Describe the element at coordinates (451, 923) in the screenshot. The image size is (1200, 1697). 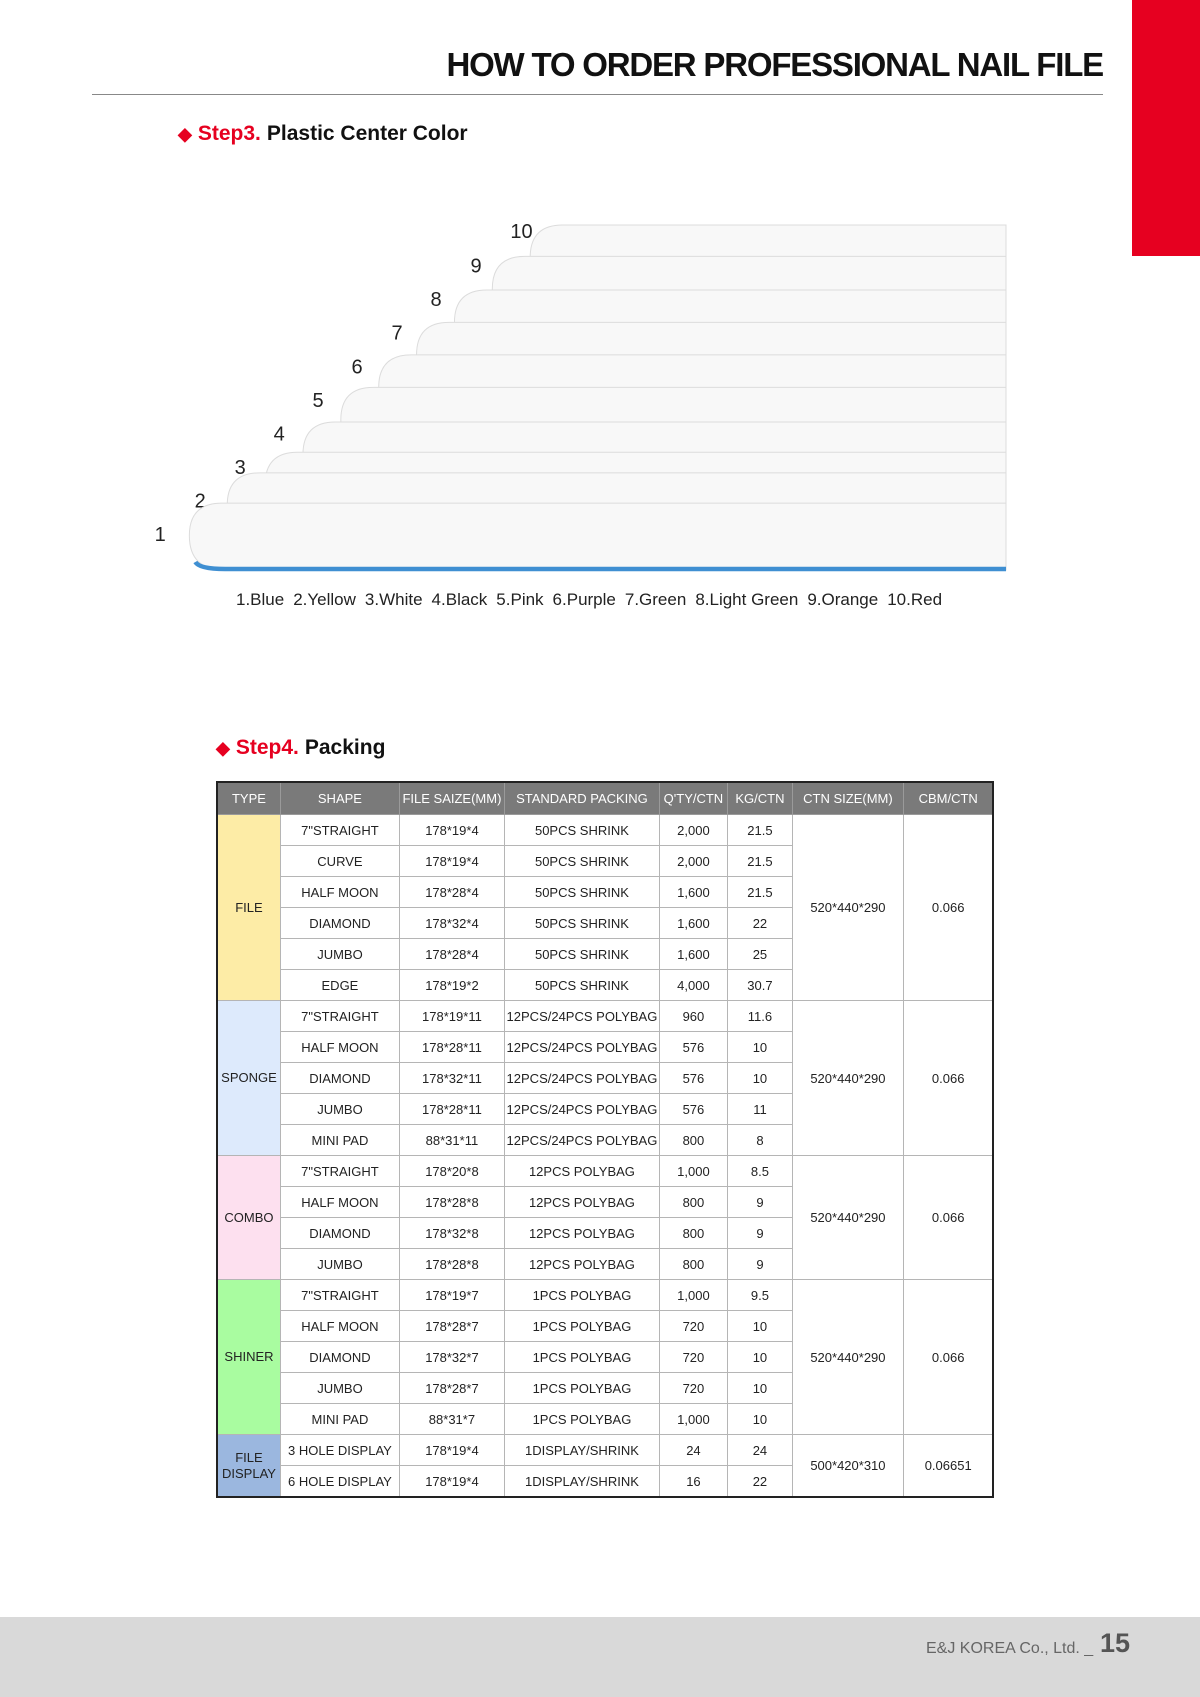
I see `file-size-cell: 178*32*4` at that location.